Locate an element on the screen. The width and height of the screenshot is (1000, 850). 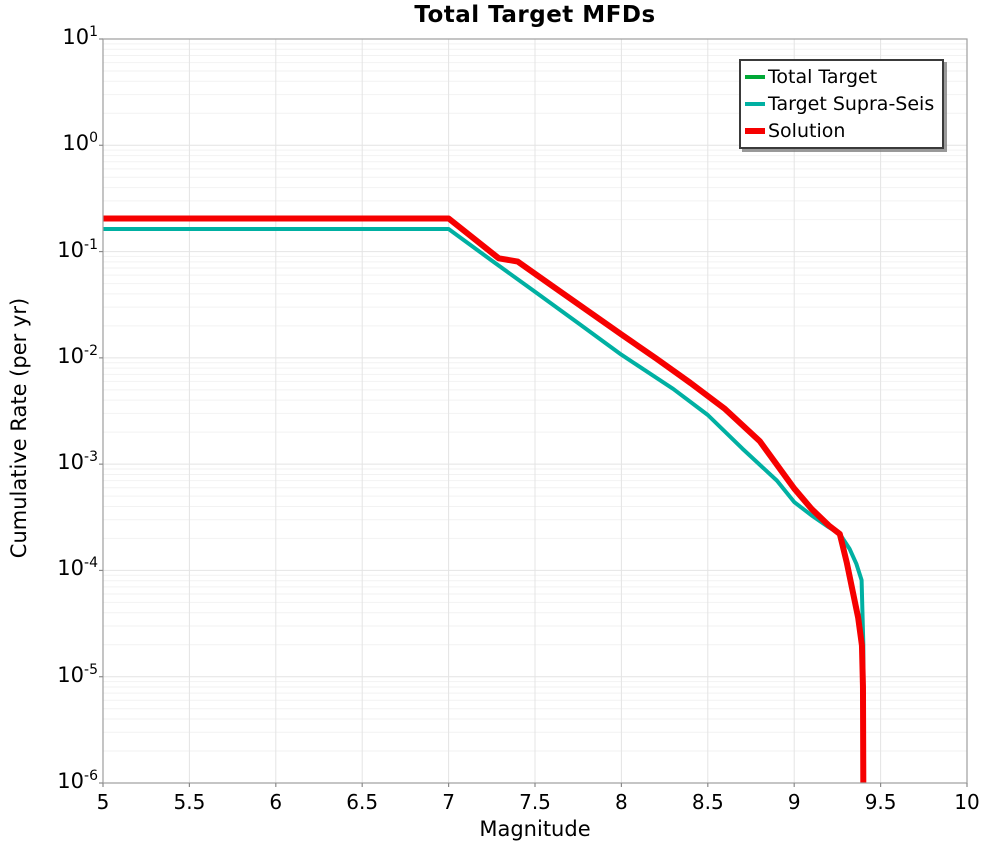
x-tick-label-10: 10 is located at coordinates (967, 802).